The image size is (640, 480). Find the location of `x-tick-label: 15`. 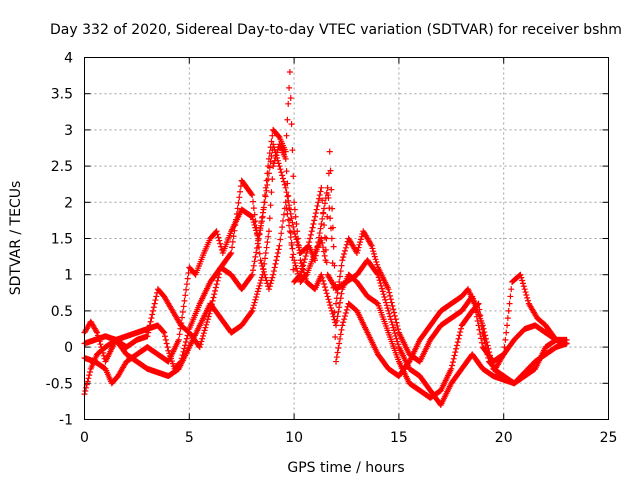

x-tick-label: 15 is located at coordinates (399, 438).